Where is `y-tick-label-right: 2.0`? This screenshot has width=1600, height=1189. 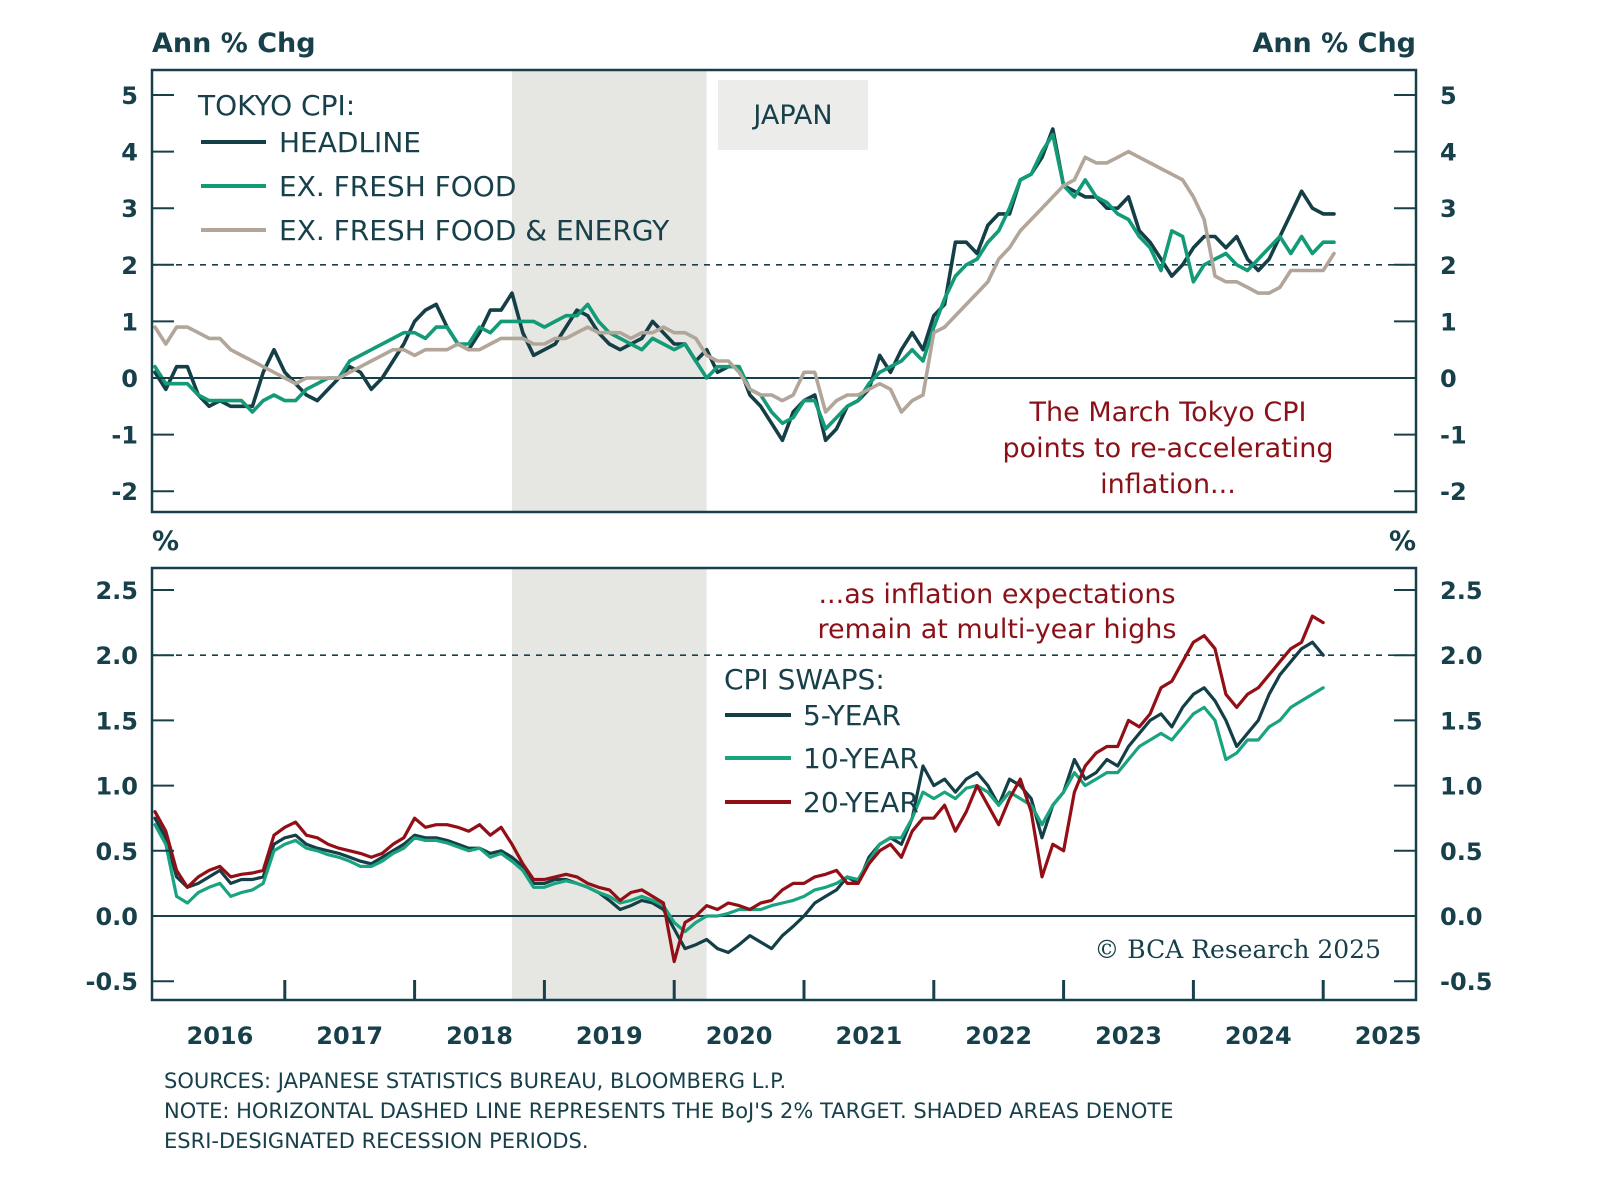 y-tick-label-right: 2.0 is located at coordinates (1461, 656).